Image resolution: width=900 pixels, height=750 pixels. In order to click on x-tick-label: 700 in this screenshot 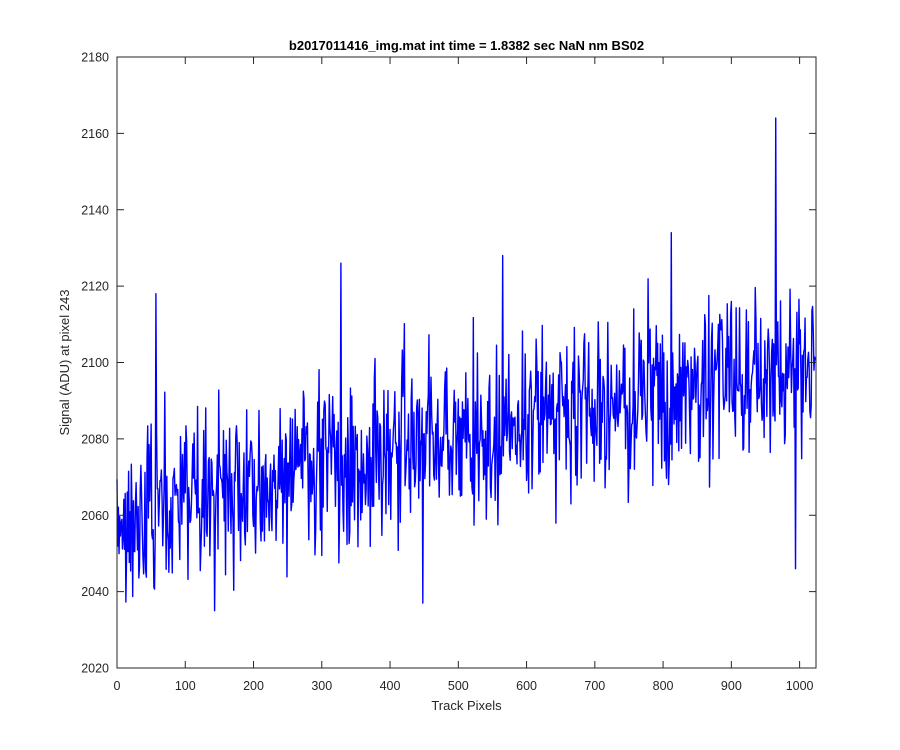, I will do `click(594, 686)`.